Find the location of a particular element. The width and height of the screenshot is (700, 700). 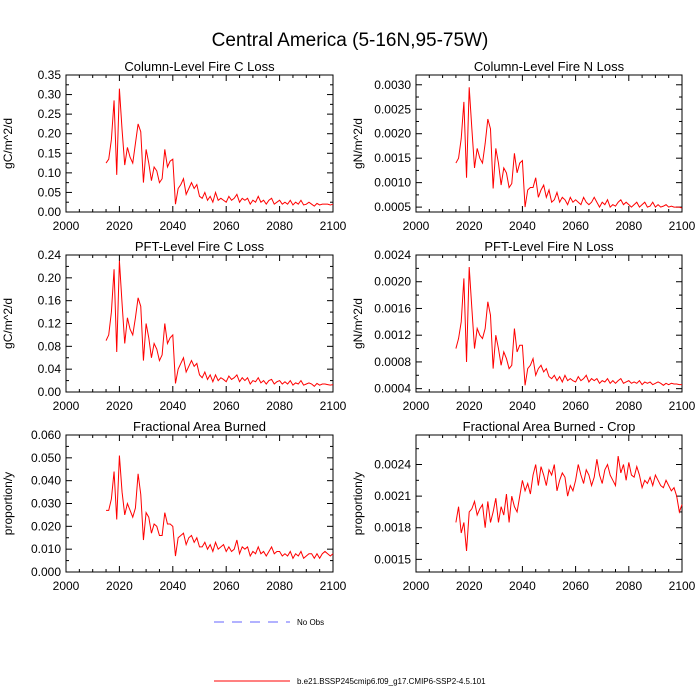

panel-title: PFT-Level Fire N Loss is located at coordinates (549, 246).